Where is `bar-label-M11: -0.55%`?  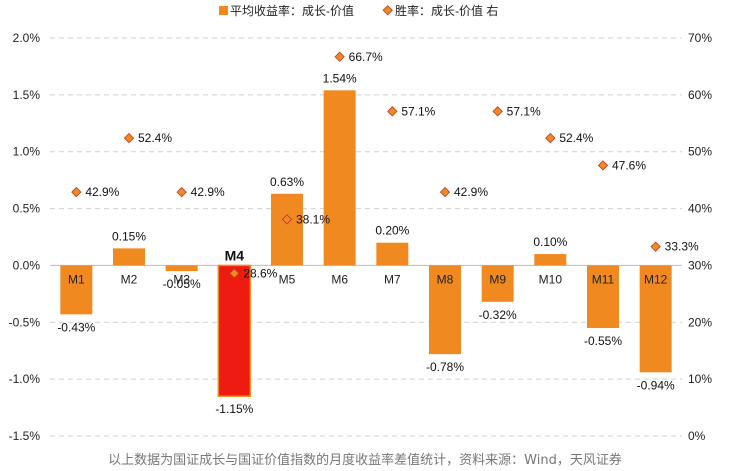
bar-label-M11: -0.55% is located at coordinates (603, 341).